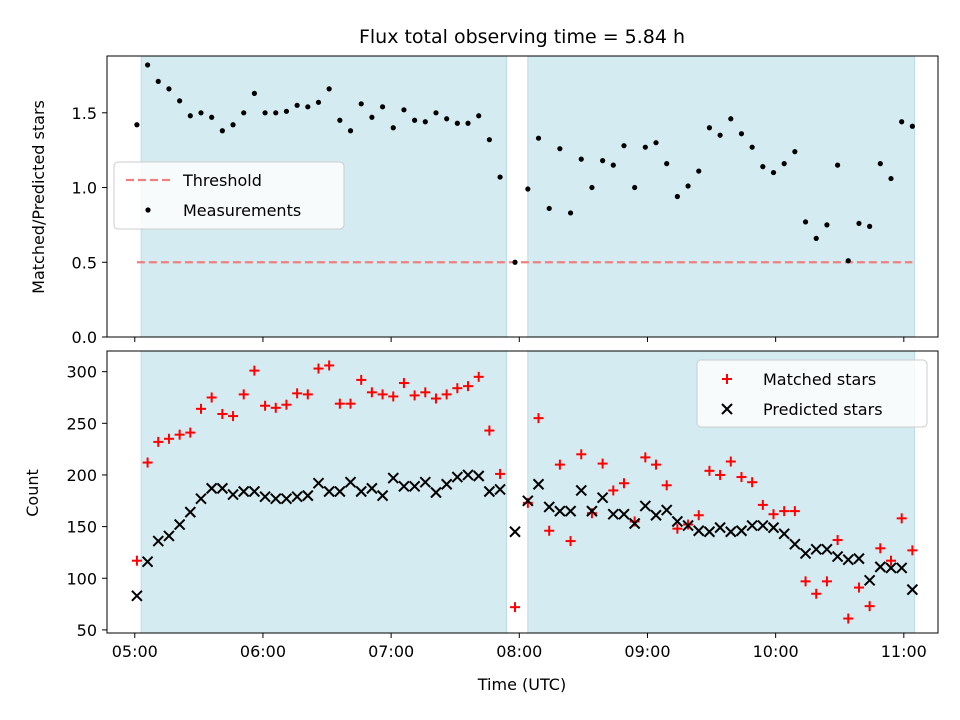 This screenshot has height=720, width=960. Describe the element at coordinates (242, 210) in the screenshot. I see `legend-measurements-label: Measurements` at that location.